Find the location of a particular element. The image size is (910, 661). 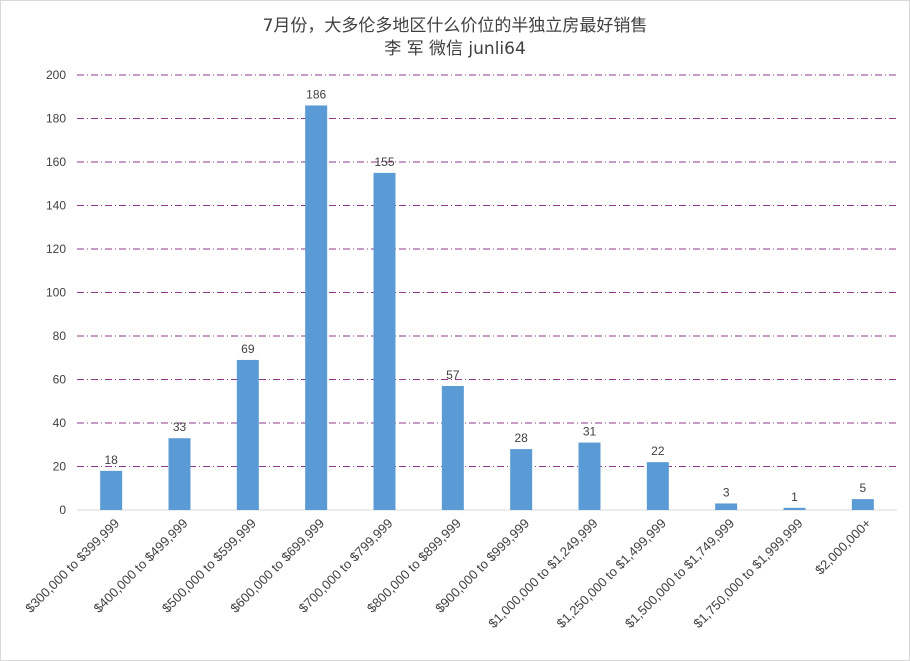

data-label: 18 is located at coordinates (111, 460).